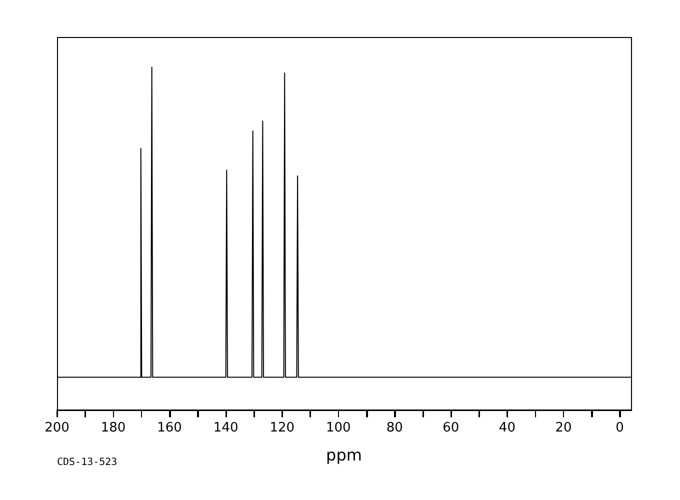 The image size is (680, 500). What do you see at coordinates (507, 428) in the screenshot?
I see `x-tick-label: 40` at bounding box center [507, 428].